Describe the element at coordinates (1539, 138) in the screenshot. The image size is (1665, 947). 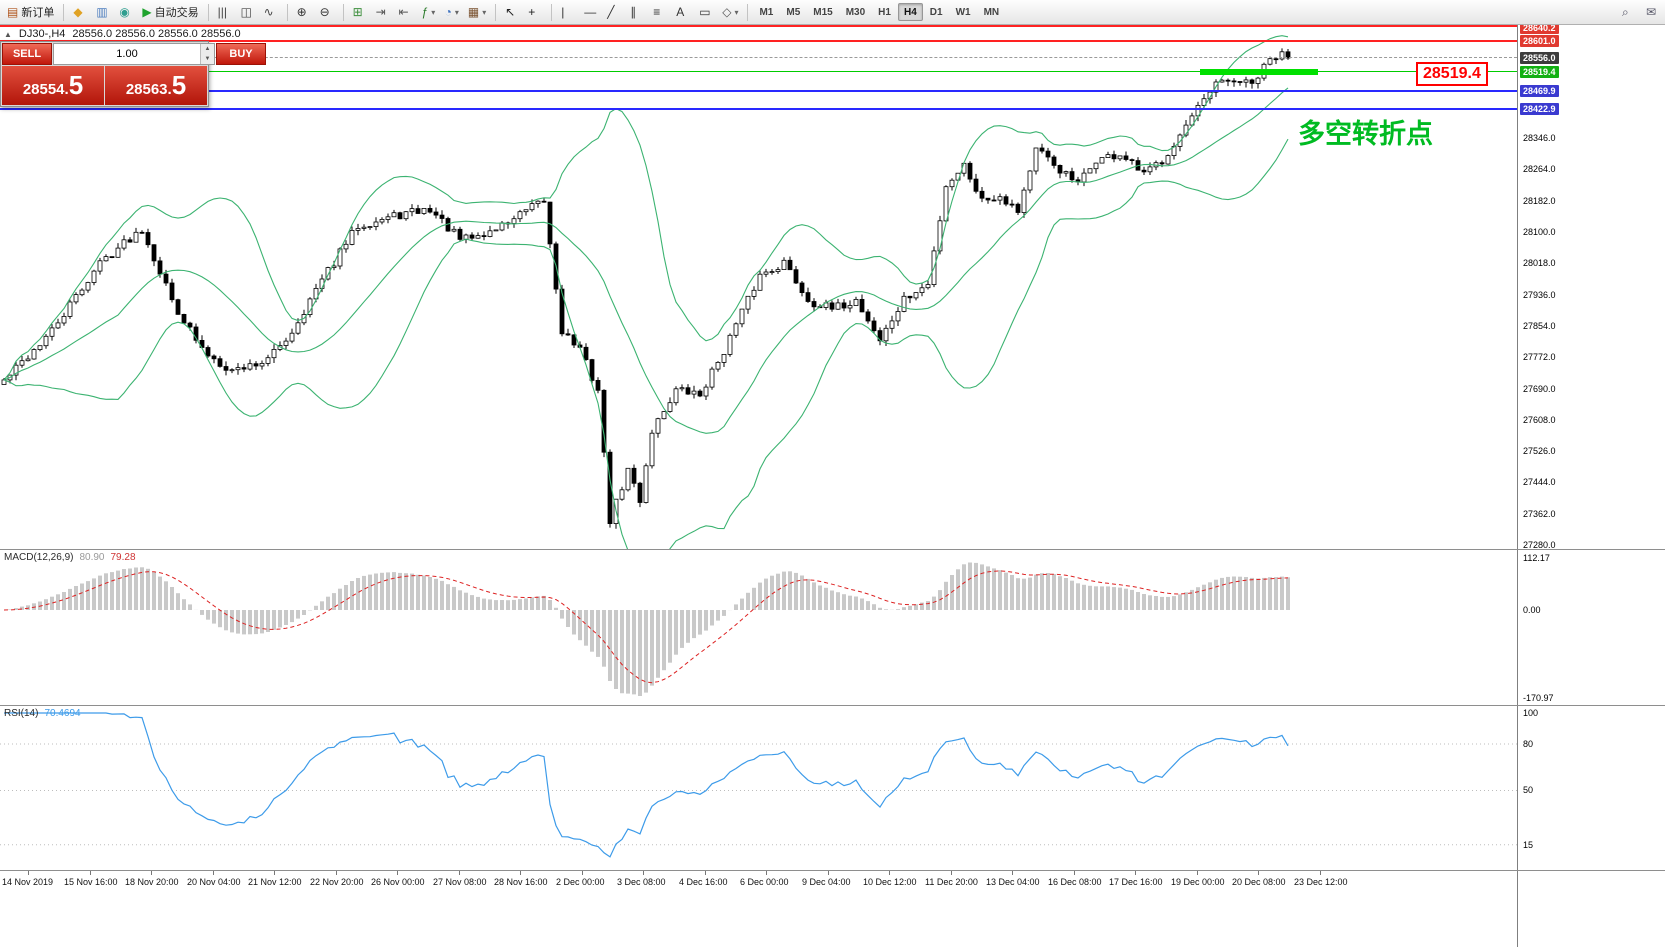
I see `price-tick-label: 28346.0` at that location.